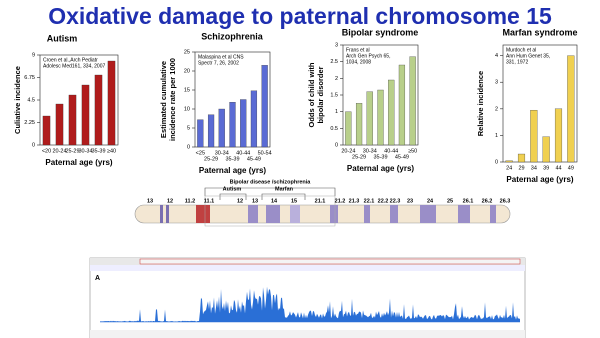 The image size is (600, 338). What do you see at coordinates (187, 52) in the screenshot?
I see `y-tick-label: 25` at bounding box center [187, 52].